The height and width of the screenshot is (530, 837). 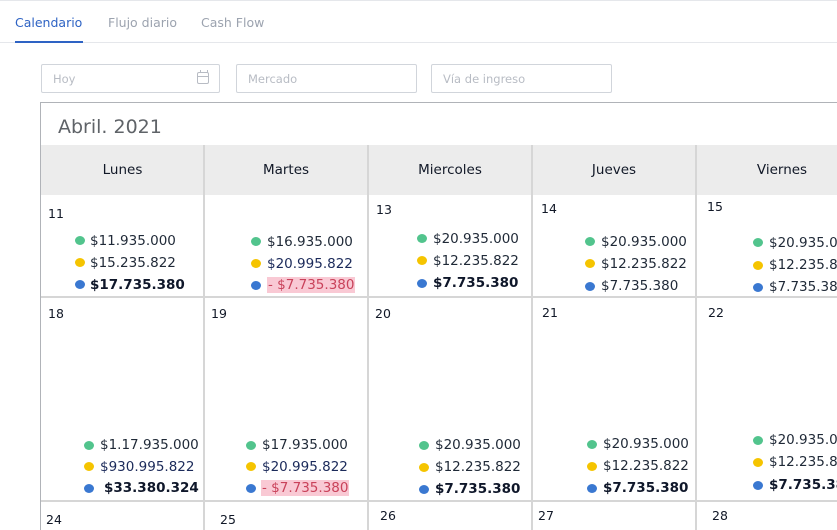 I want to click on day-number: 27, so click(x=546, y=515).